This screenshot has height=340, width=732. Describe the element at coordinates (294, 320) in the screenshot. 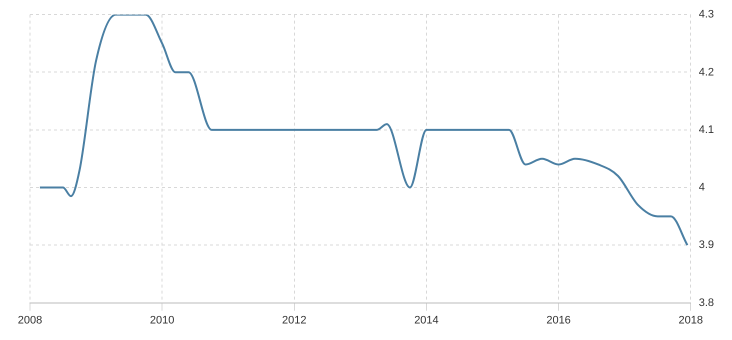

I see `x-tick-label: 2012` at that location.